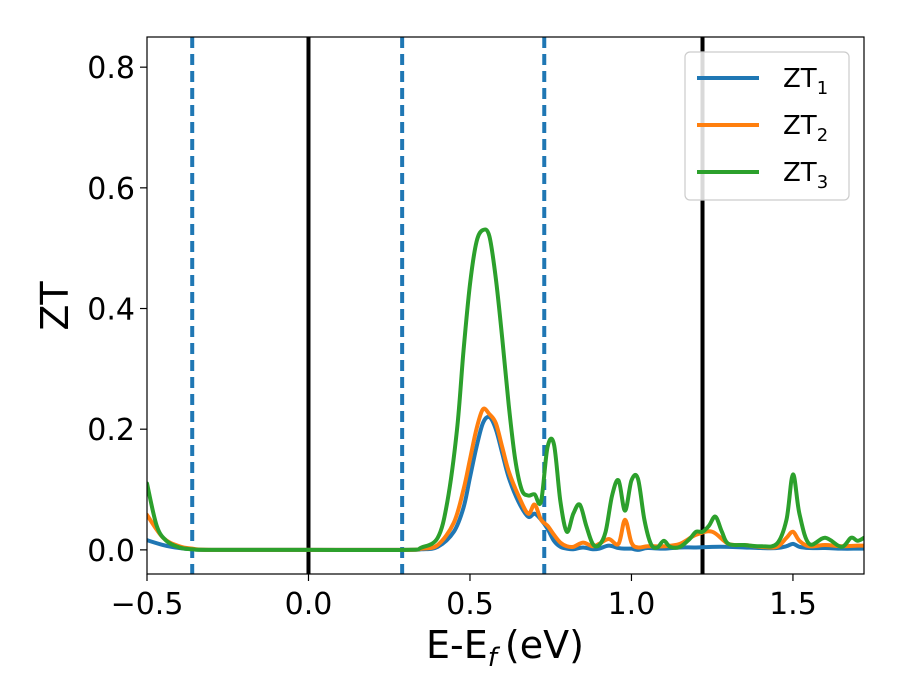  What do you see at coordinates (111, 551) in the screenshot?
I see `y-tick-label-0: 0.0` at bounding box center [111, 551].